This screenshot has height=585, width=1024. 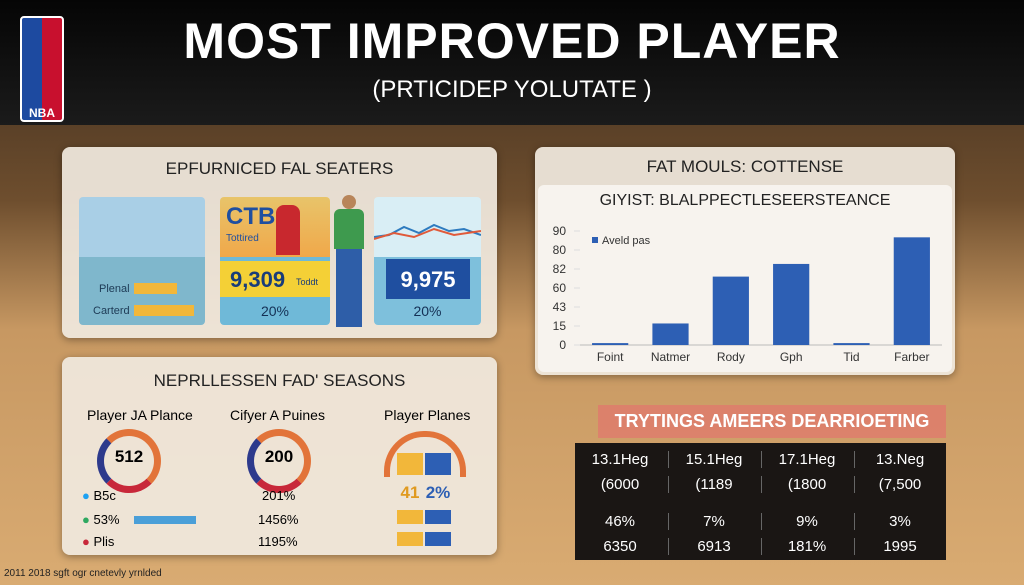 What do you see at coordinates (791, 357) in the screenshot?
I see `x-tick-label: Gph` at bounding box center [791, 357].